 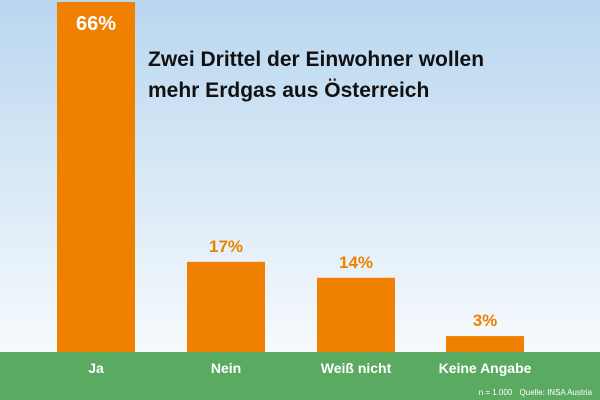 I want to click on ground-band, so click(x=300, y=376).